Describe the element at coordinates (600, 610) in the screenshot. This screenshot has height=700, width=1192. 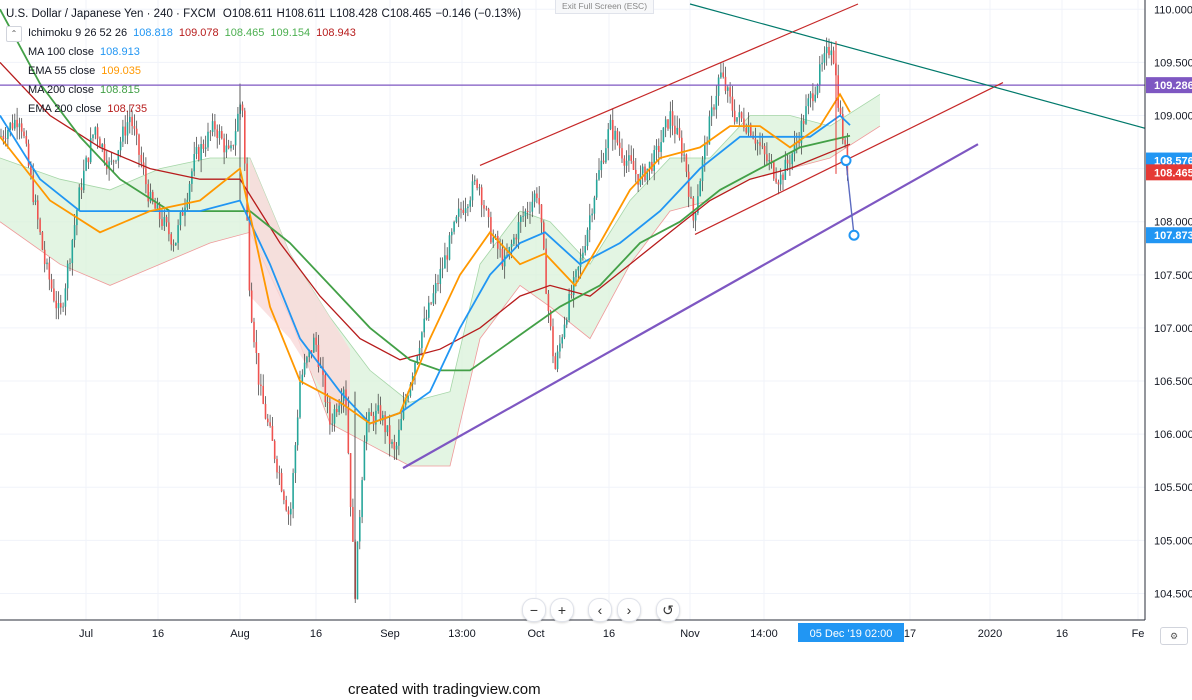
I see `scroll-back-button: ‹` at that location.